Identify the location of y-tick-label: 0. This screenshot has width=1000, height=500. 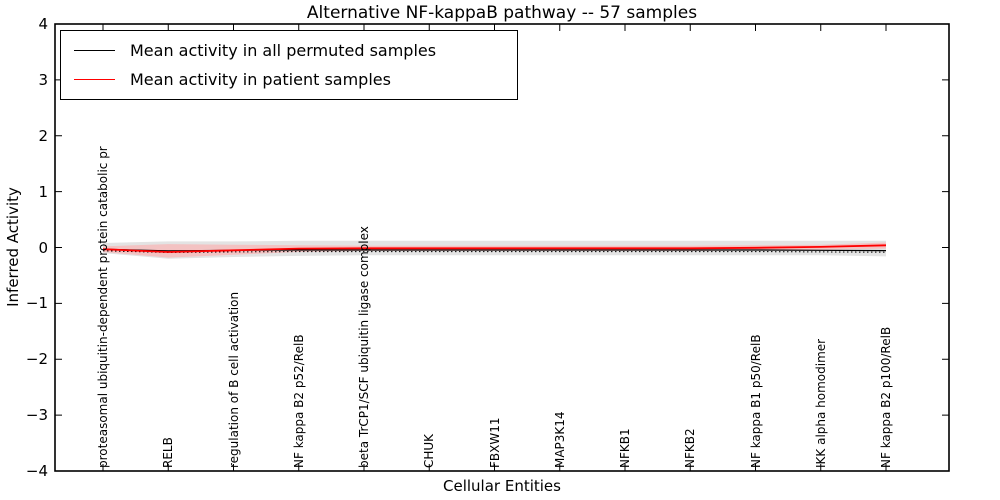
(43, 247).